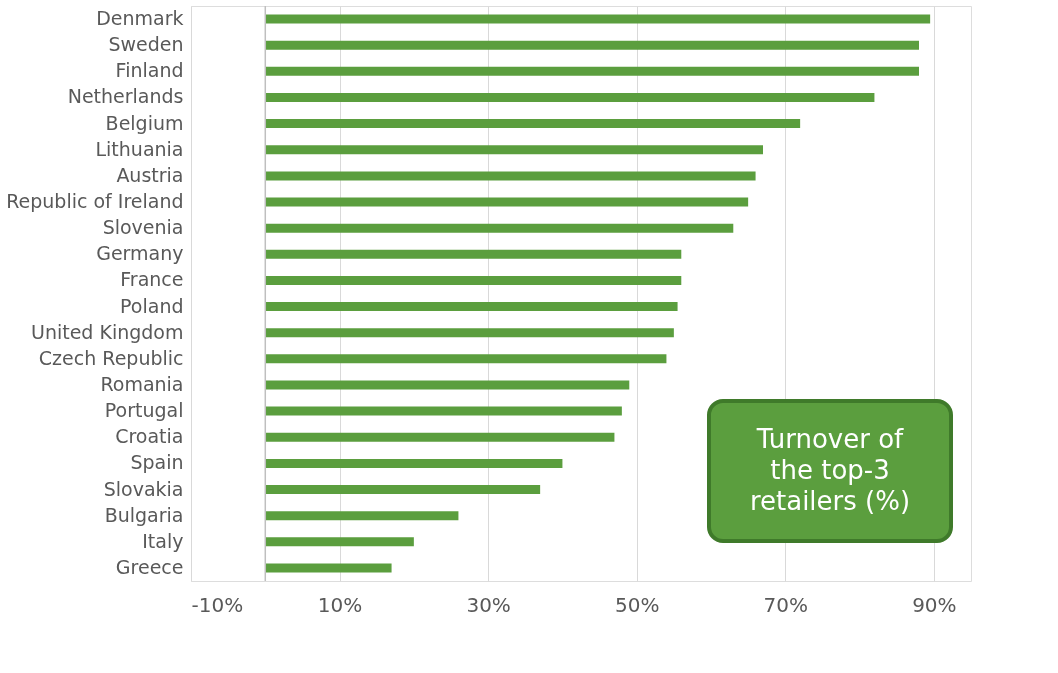  I want to click on x-tick-label: 10%, so click(340, 604).